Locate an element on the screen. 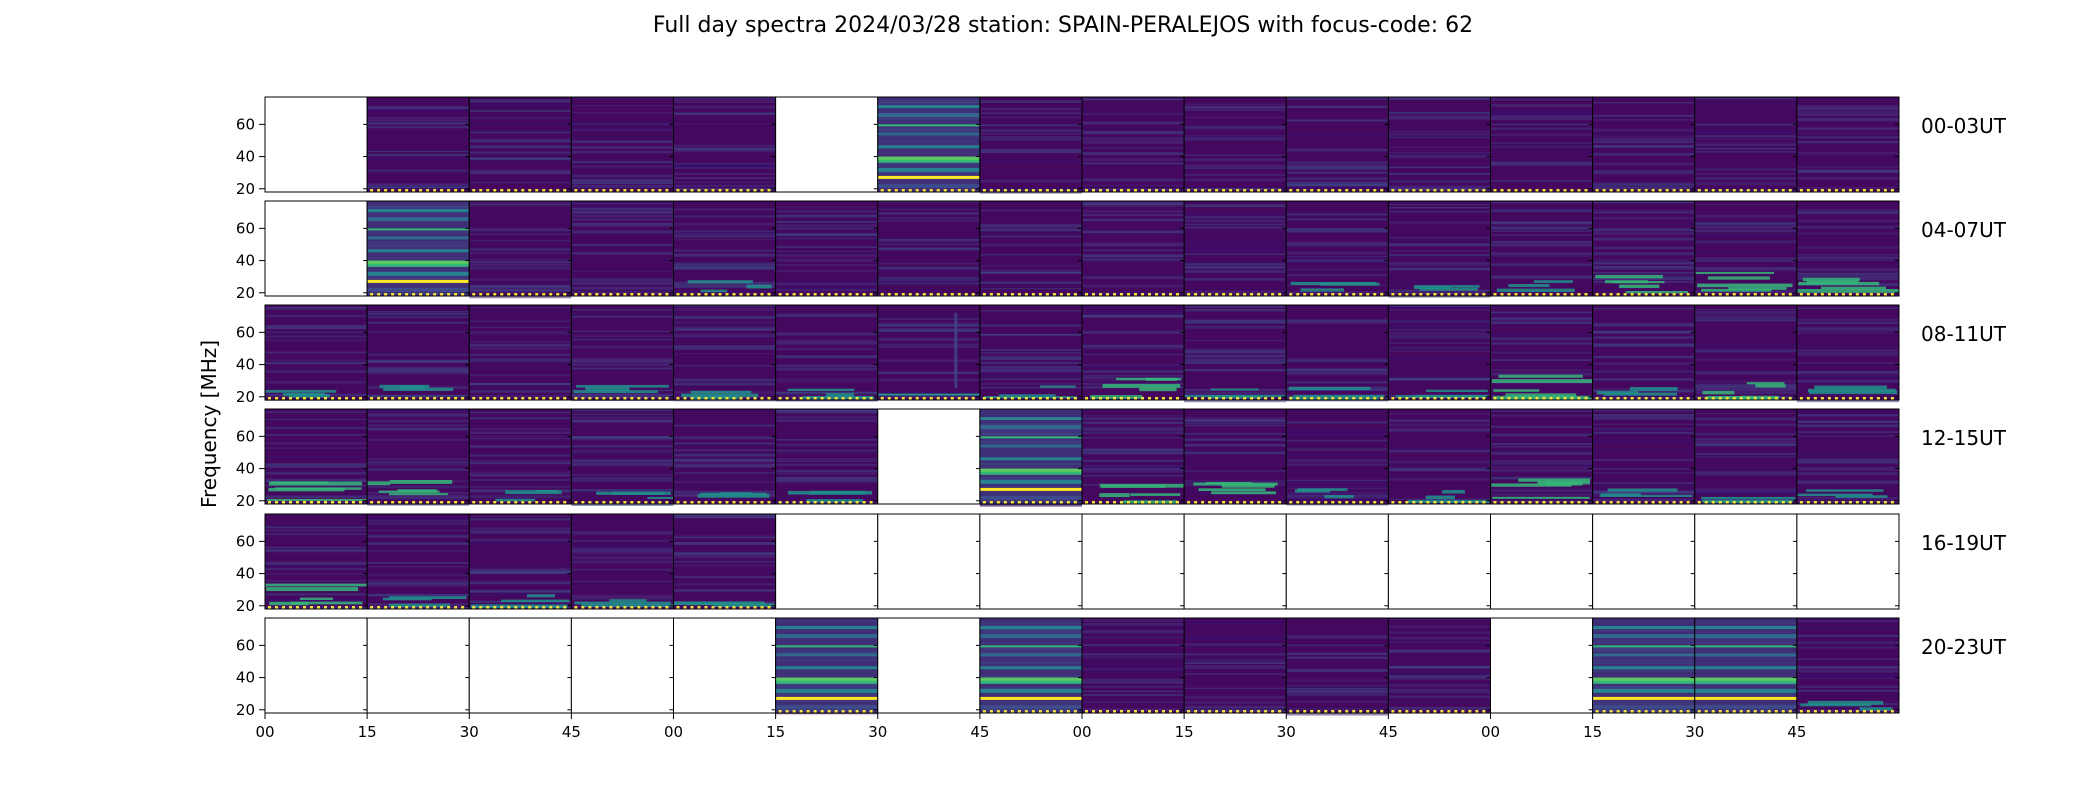  empty-panel is located at coordinates (928, 561).